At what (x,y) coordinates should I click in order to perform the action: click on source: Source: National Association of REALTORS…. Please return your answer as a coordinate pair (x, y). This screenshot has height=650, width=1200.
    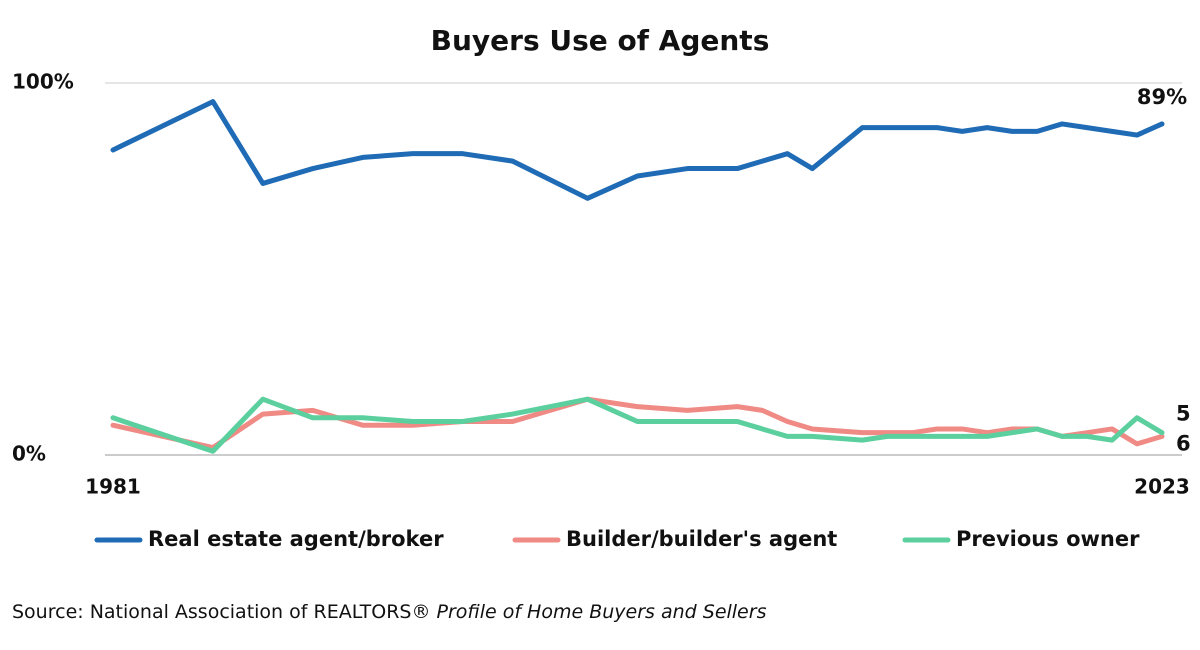
    Looking at the image, I should click on (389, 612).